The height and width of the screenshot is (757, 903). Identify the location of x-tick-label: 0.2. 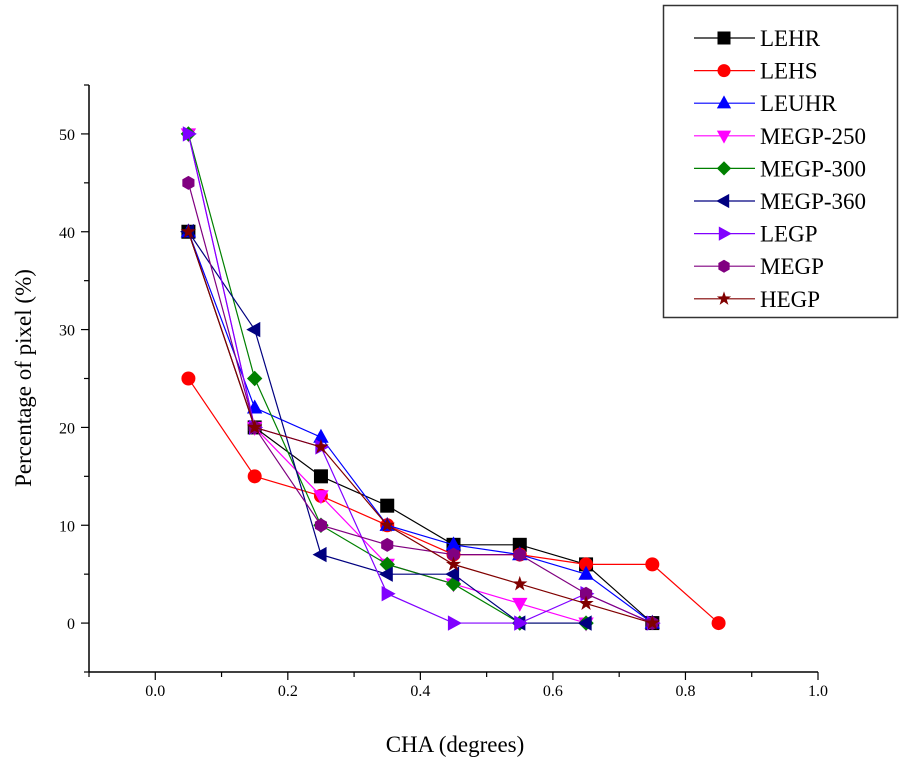
(288, 691).